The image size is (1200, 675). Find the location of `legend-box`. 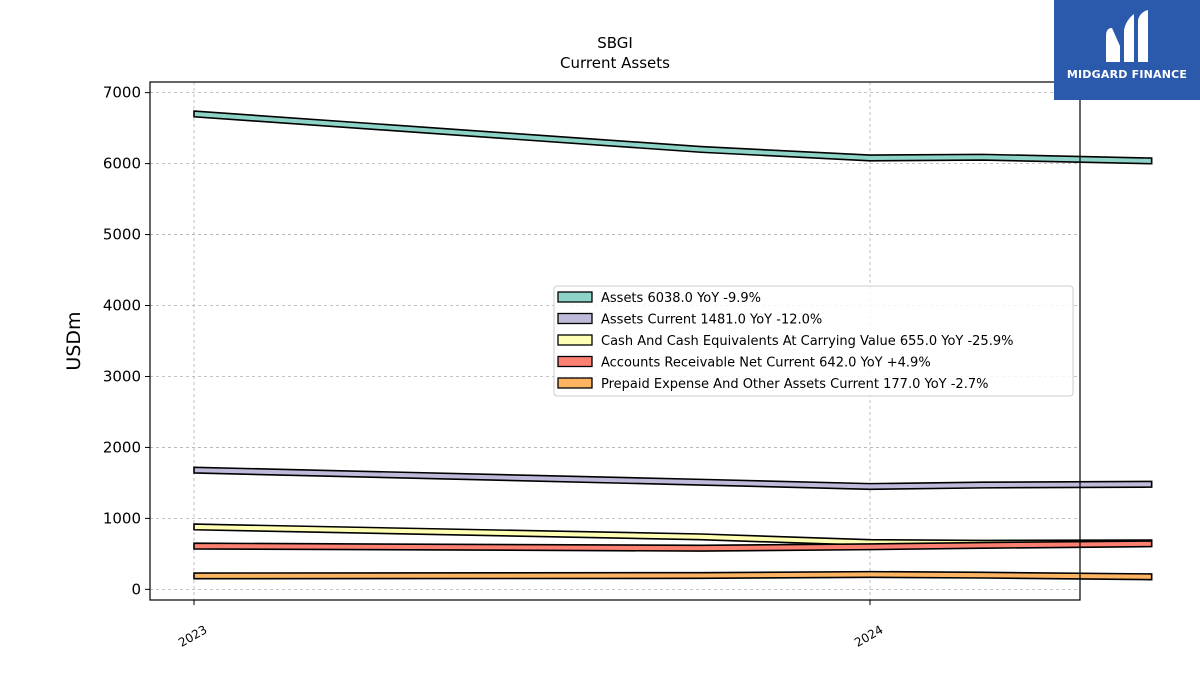

legend-box is located at coordinates (813, 341).